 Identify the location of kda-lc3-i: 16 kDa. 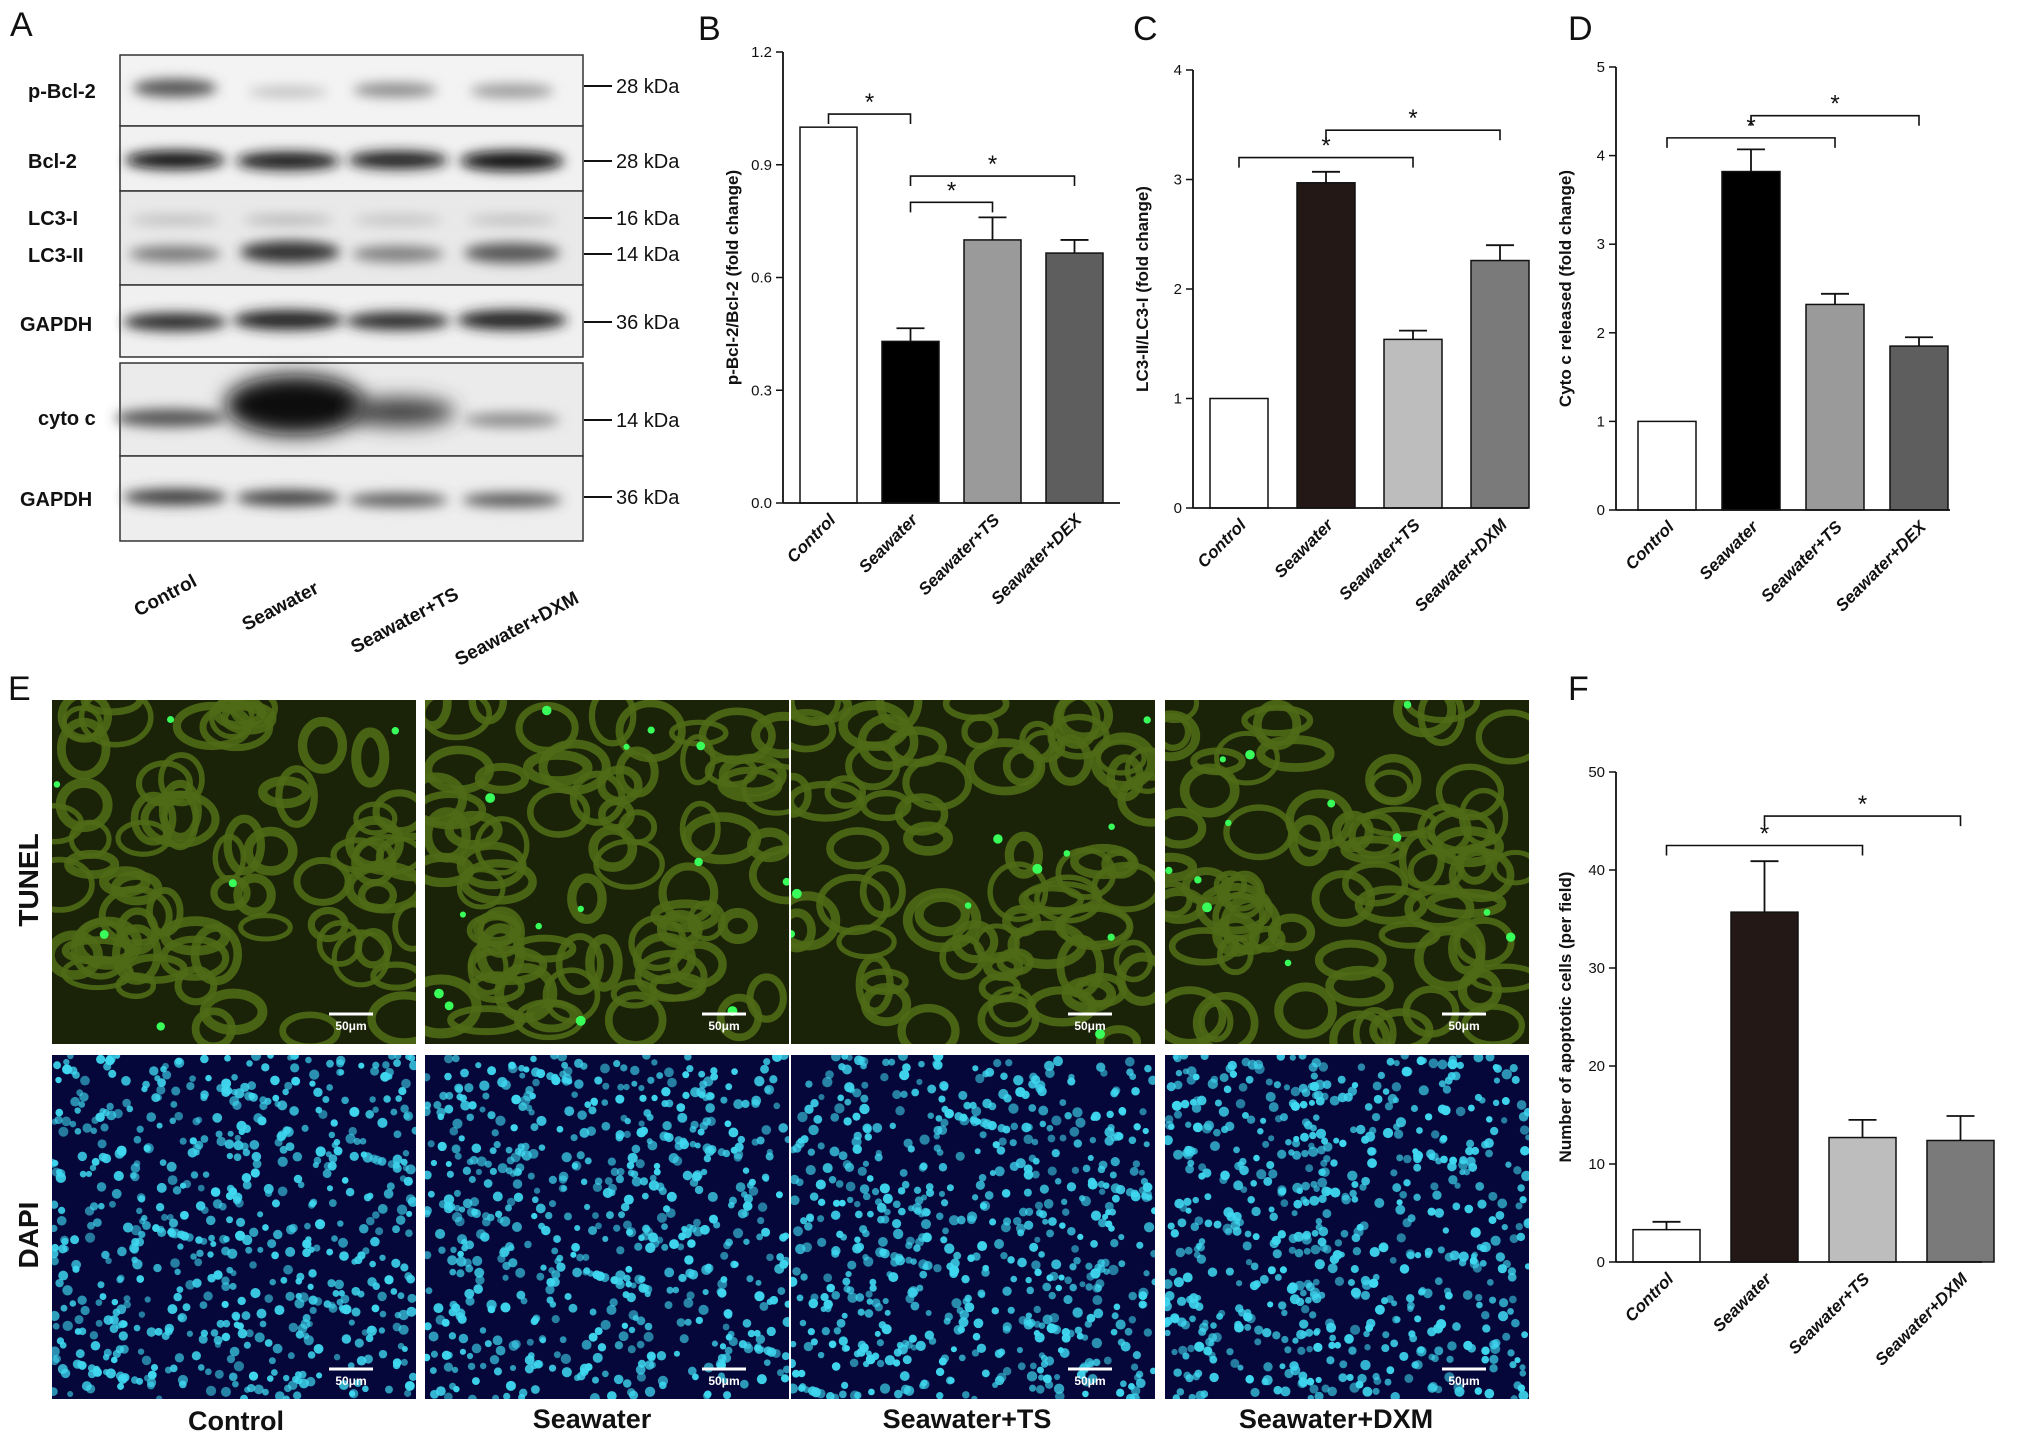
(648, 219).